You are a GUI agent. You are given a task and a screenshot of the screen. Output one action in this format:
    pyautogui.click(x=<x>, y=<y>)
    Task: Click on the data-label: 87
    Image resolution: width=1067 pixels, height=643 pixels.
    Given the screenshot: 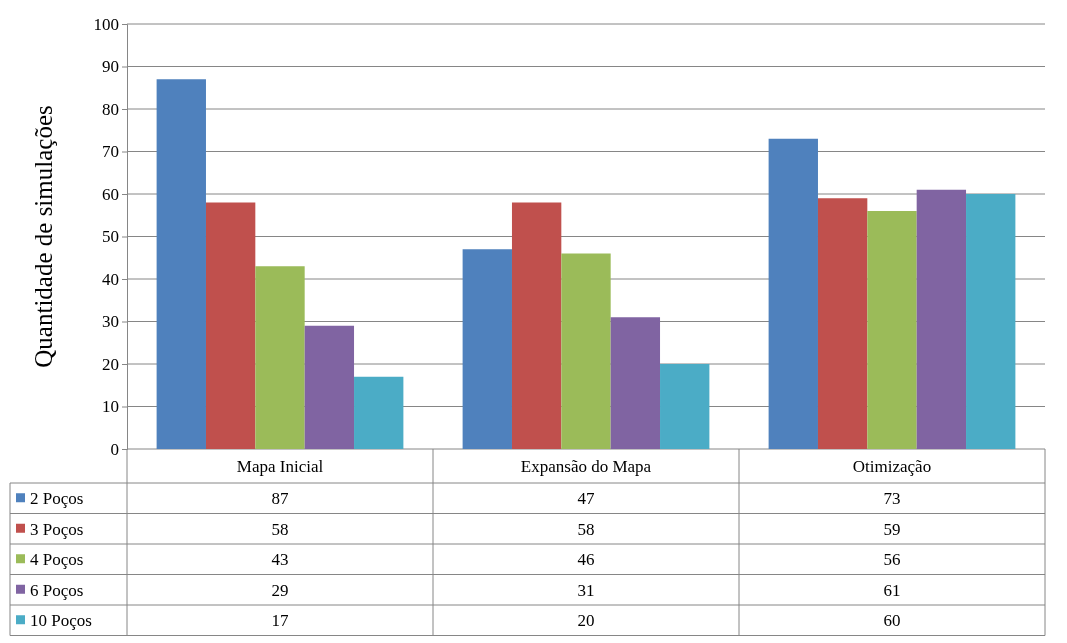 What is the action you would take?
    pyautogui.click(x=280, y=499)
    